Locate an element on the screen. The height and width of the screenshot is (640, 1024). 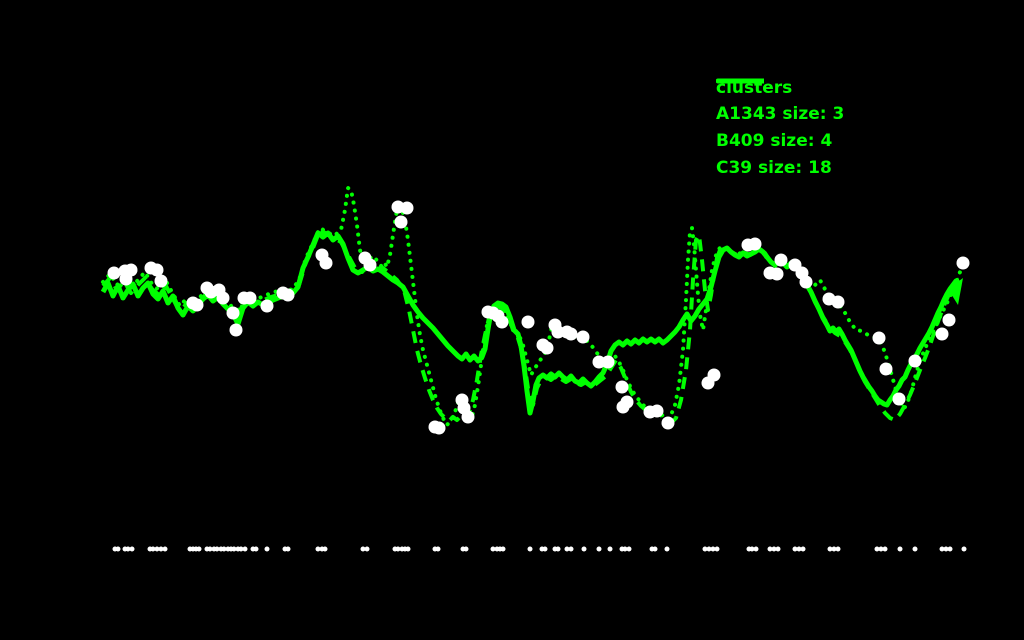
legend-items: A1343 size: 3 B409 size: 4 C39 size: 18 is located at coordinates (780, 129).